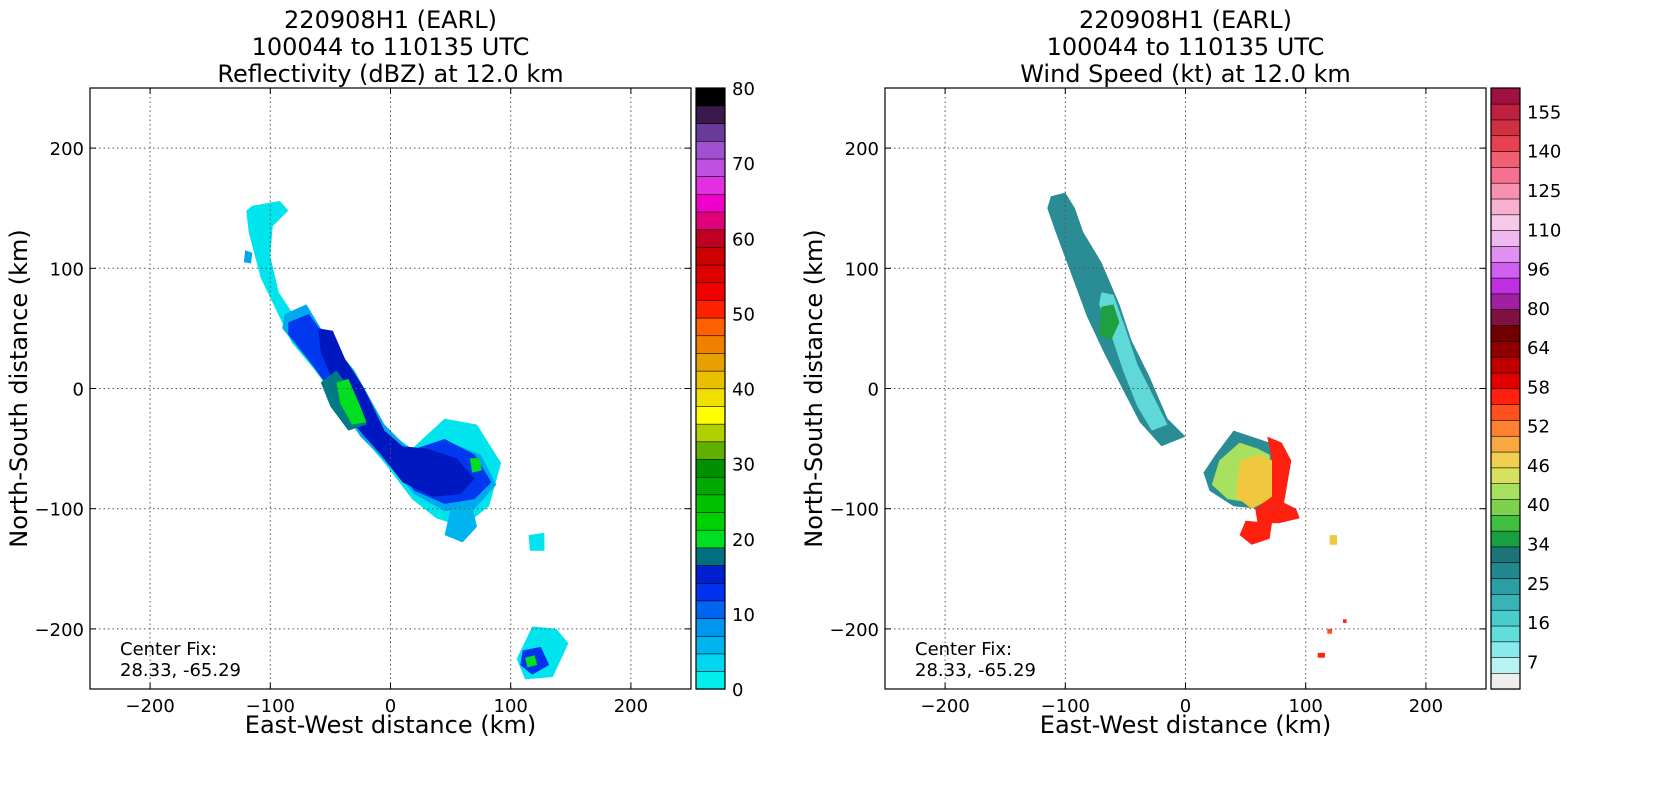 This screenshot has height=787, width=1655. Describe the element at coordinates (1544, 152) in the screenshot. I see `colorbar-label-13: 140` at that location.